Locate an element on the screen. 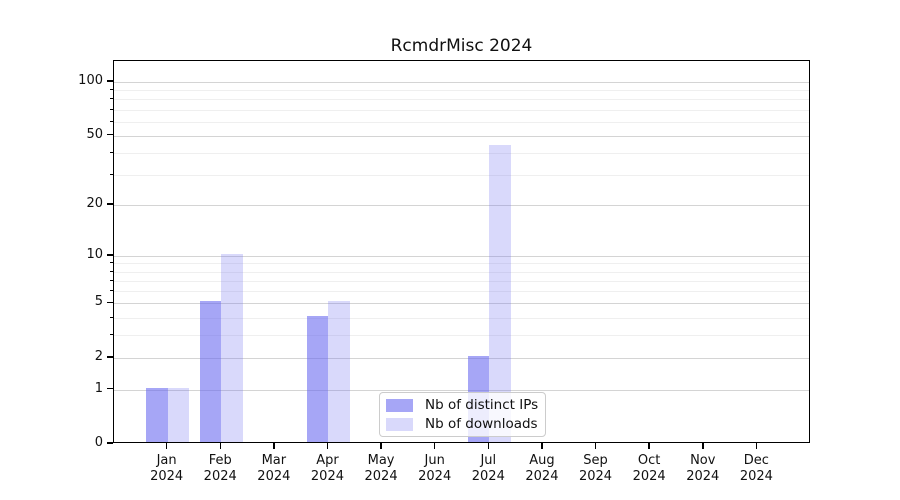 The width and height of the screenshot is (900, 500). bar-downloads-feb is located at coordinates (232, 347).